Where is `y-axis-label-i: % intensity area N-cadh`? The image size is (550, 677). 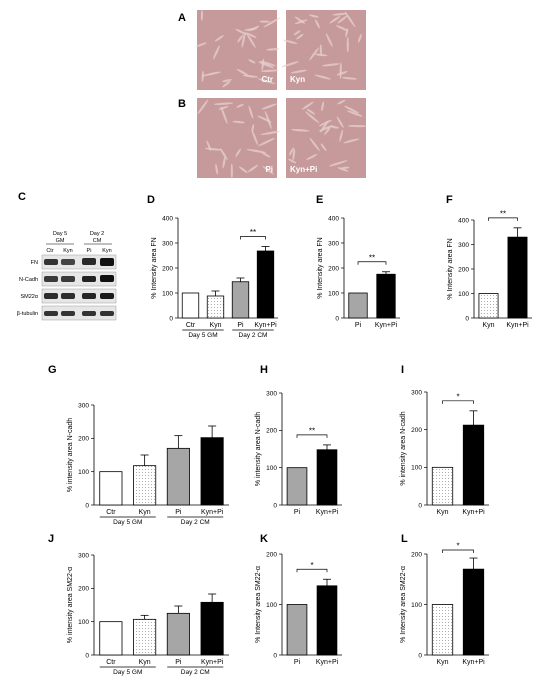
y-axis-label-i: % intensity area N-cadh is located at coordinates (403, 448).